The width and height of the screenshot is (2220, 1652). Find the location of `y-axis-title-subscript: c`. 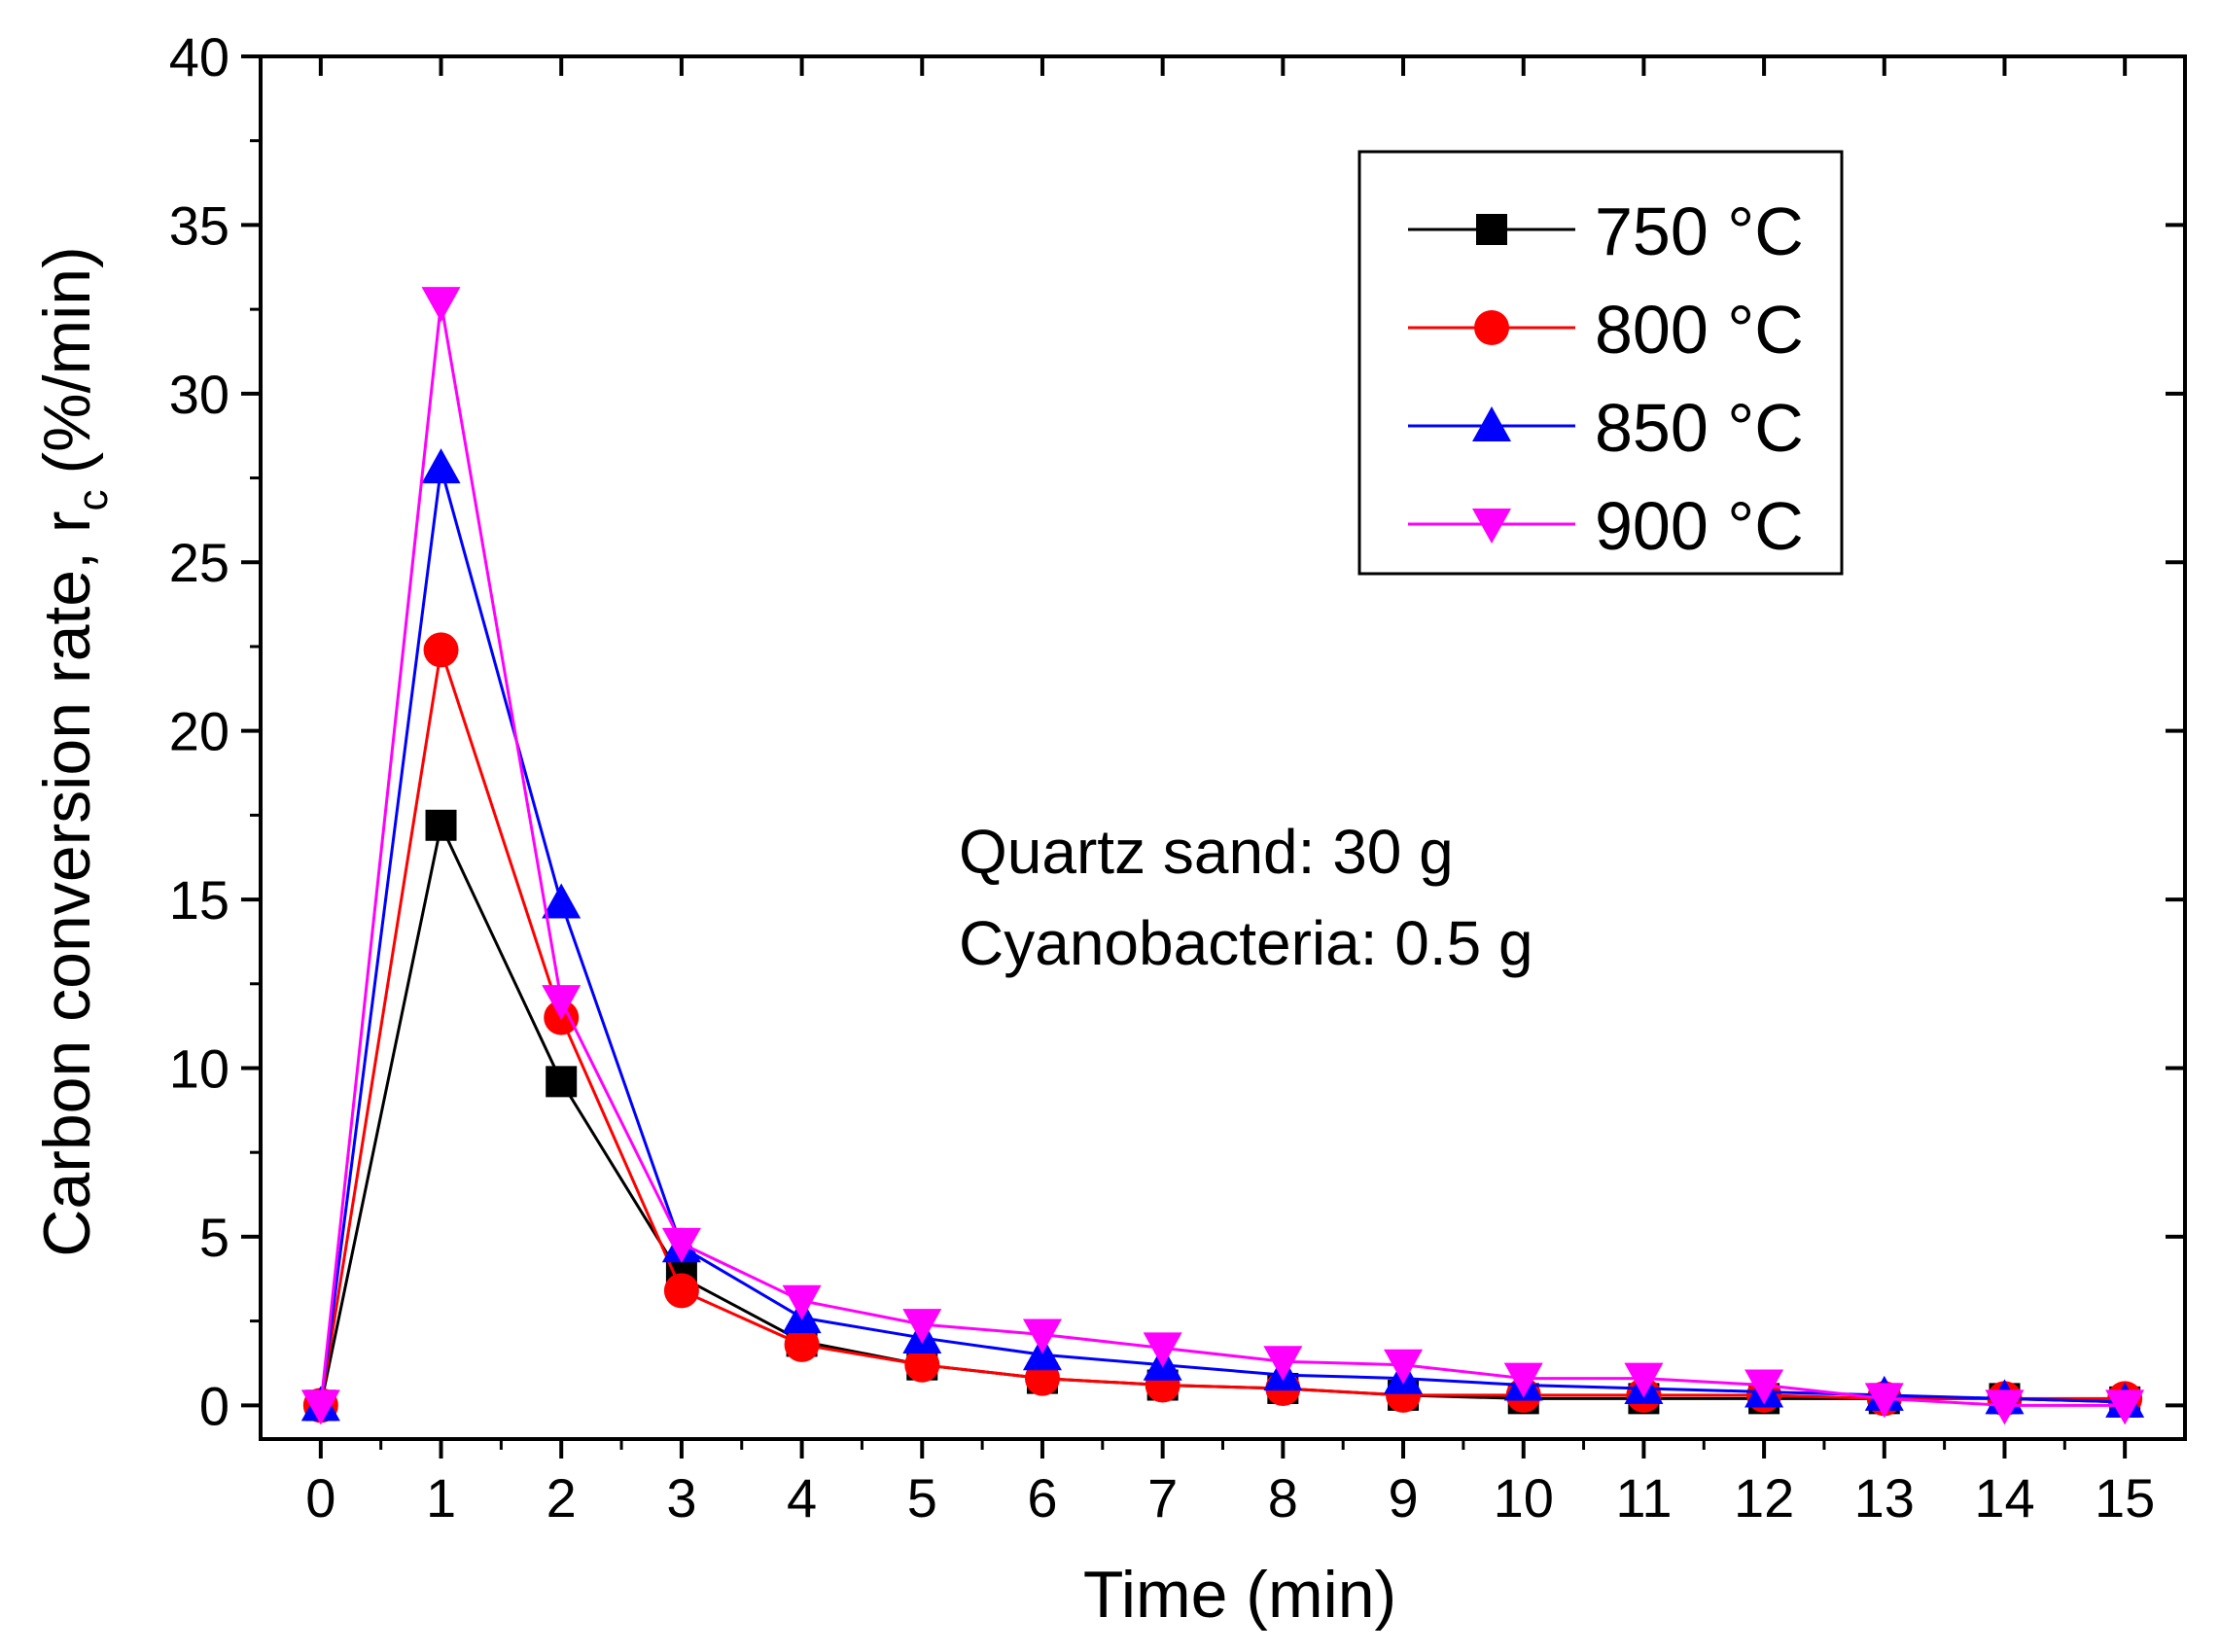

y-axis-title-subscript: c is located at coordinates (93, 499).